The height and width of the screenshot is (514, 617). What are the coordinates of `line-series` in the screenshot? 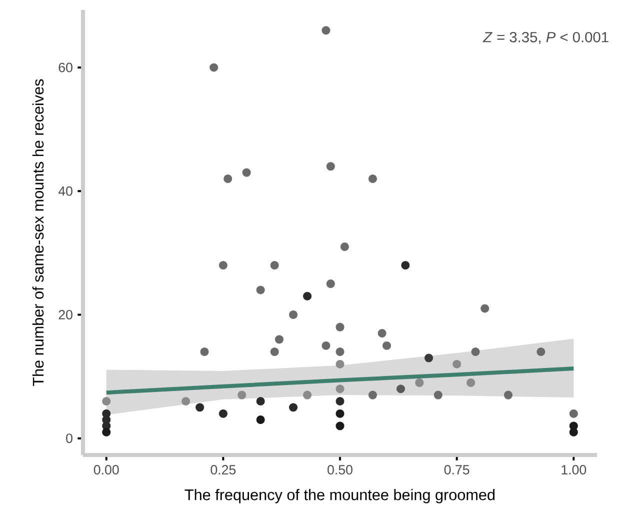 It's located at (340, 380).